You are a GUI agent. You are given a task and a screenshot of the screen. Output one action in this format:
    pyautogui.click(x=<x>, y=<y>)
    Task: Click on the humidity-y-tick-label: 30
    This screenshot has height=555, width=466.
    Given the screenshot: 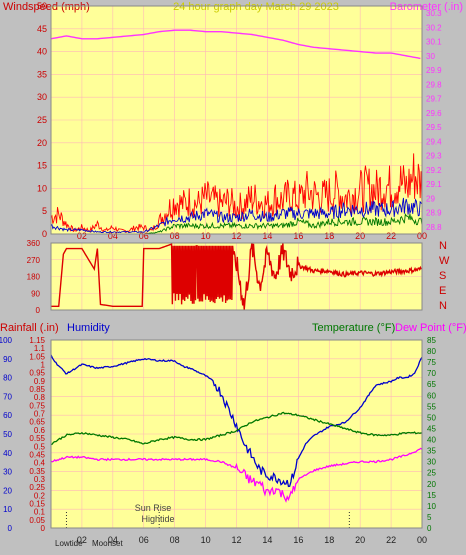 What is the action you would take?
    pyautogui.click(x=7, y=472)
    